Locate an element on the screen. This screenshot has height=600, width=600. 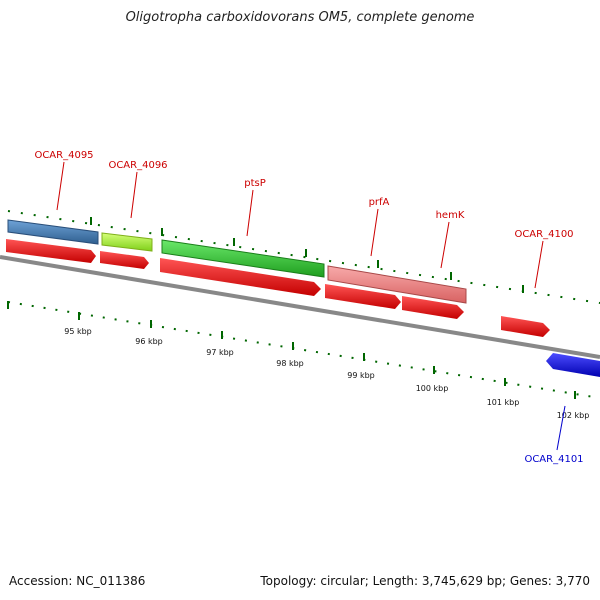
cds-arrow-ocar4101 is located at coordinates (573, 365).